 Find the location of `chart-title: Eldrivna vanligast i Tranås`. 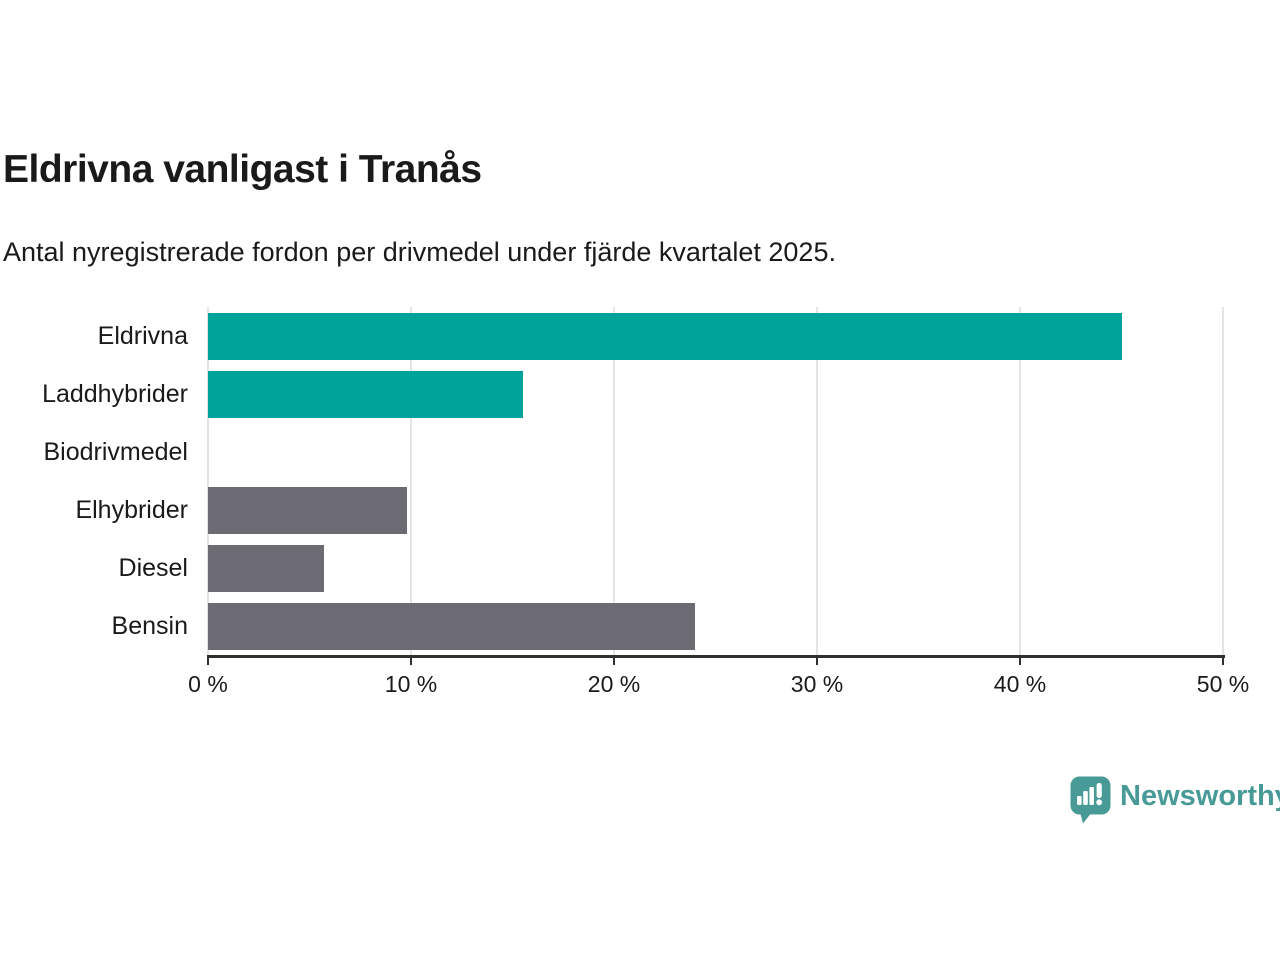

chart-title: Eldrivna vanligast i Tranås is located at coordinates (242, 169).